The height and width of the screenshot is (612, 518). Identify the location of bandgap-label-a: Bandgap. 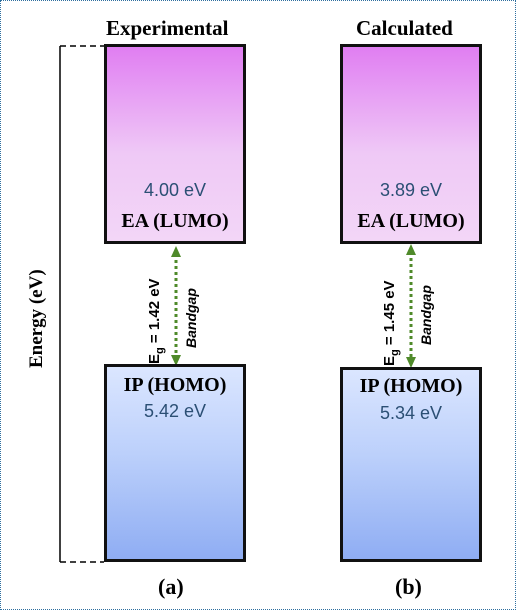
(191, 318).